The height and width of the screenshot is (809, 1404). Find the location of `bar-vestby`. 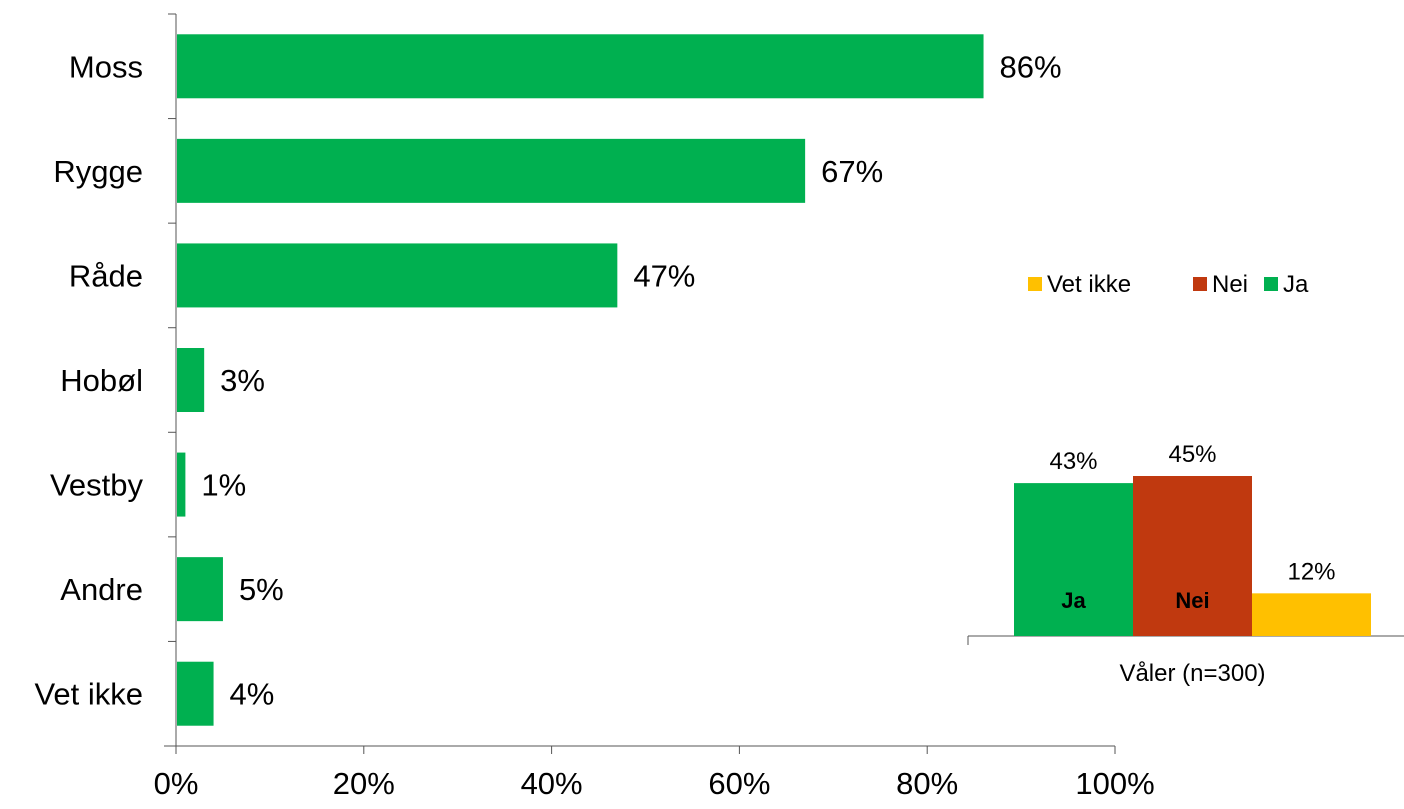

bar-vestby is located at coordinates (181, 484).